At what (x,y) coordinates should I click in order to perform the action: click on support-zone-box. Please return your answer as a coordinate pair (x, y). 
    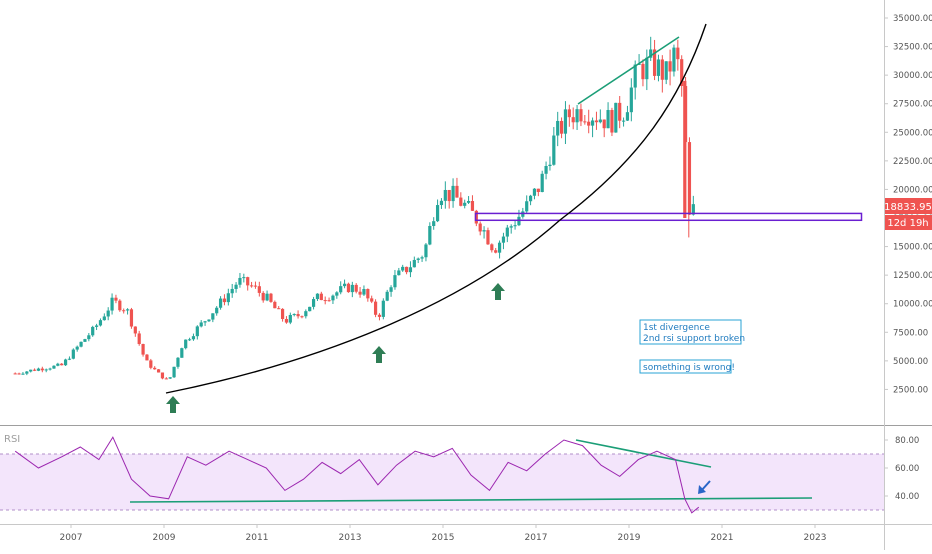
    Looking at the image, I should click on (668, 217).